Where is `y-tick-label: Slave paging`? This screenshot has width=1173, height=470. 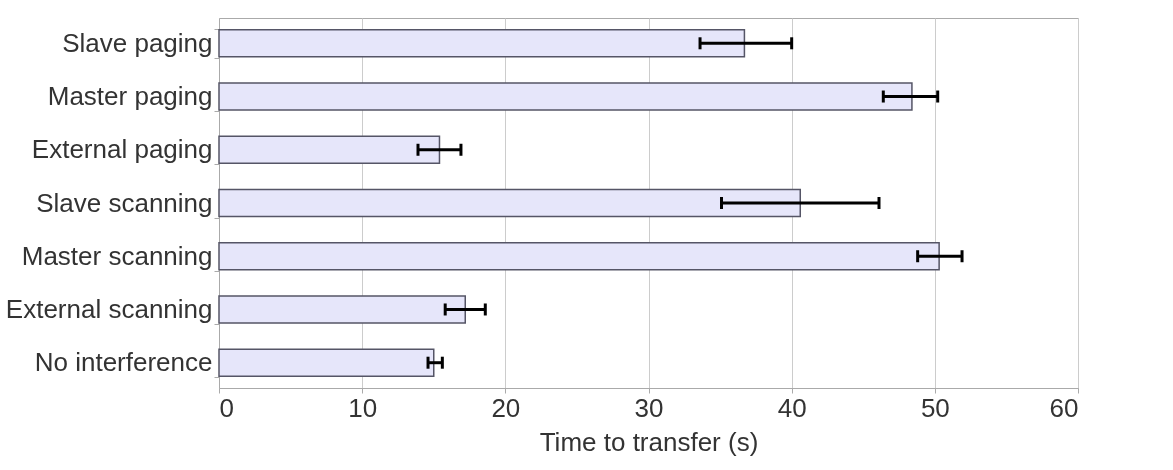 y-tick-label: Slave paging is located at coordinates (137, 42).